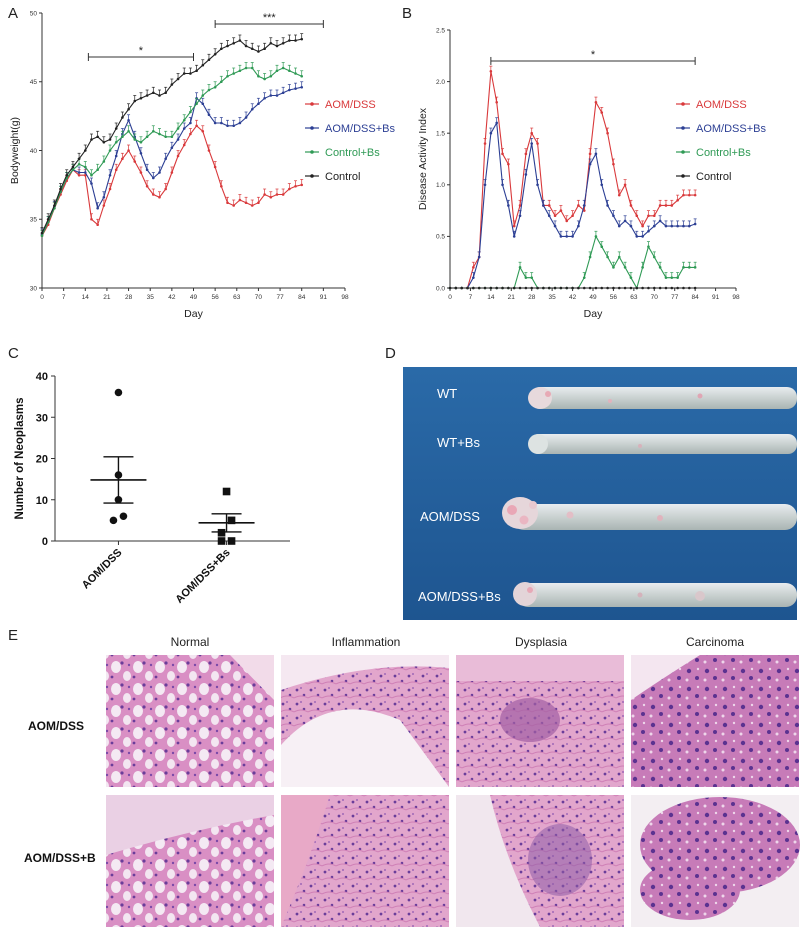 This screenshot has height=932, width=800. What do you see at coordinates (440, 30) in the screenshot?
I see `y-tick-label: 2.5` at bounding box center [440, 30].